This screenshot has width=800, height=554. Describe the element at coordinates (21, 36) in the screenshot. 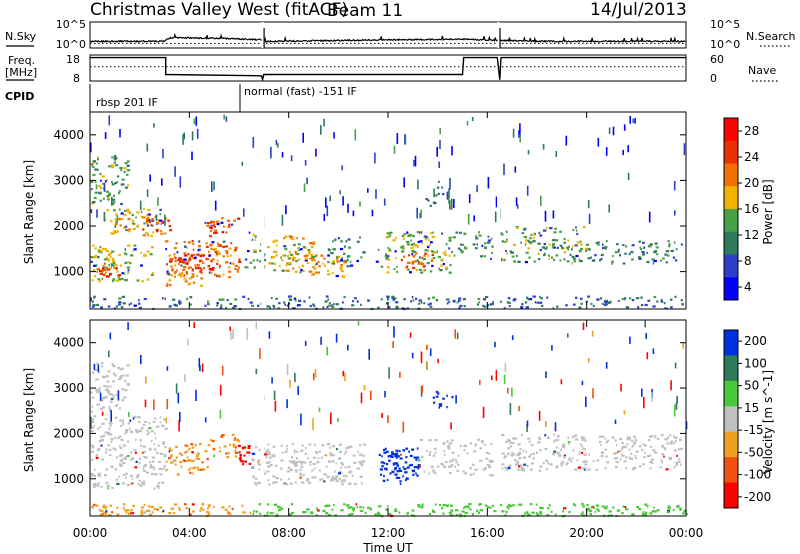

I see `noise-left-label: N.Sky` at that location.